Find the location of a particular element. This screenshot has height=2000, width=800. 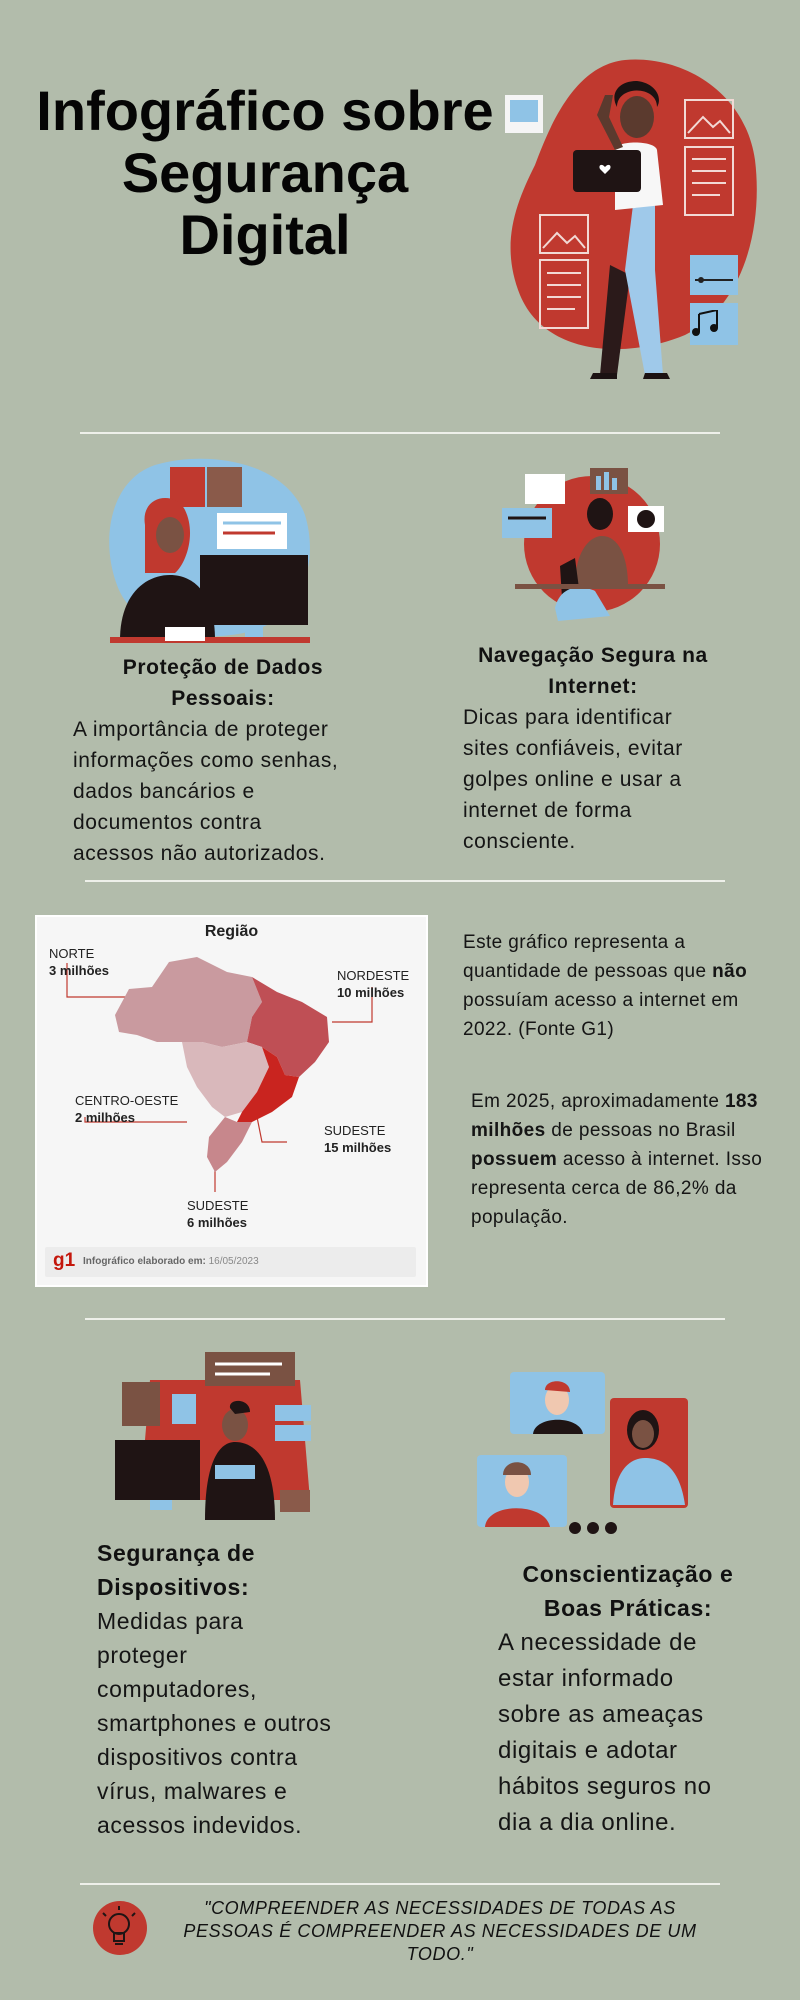

map-region-norte is located at coordinates (188, 1002).